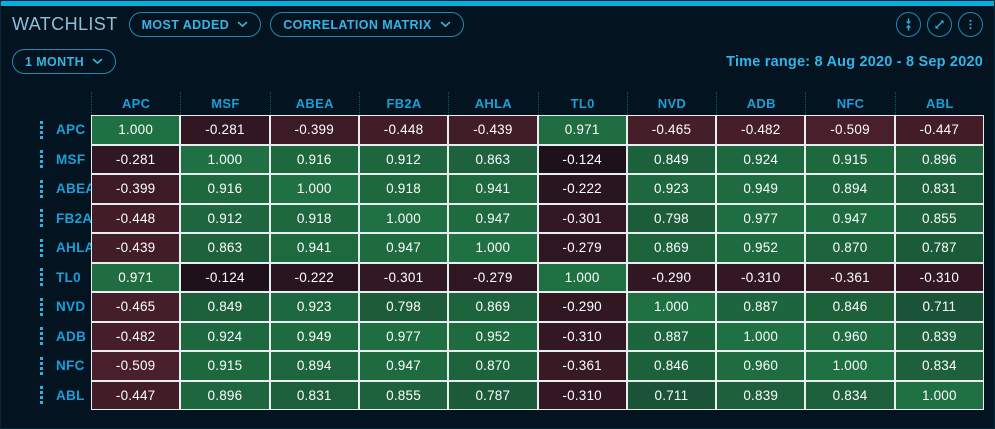 The width and height of the screenshot is (995, 429). I want to click on more-options-button, so click(970, 24).